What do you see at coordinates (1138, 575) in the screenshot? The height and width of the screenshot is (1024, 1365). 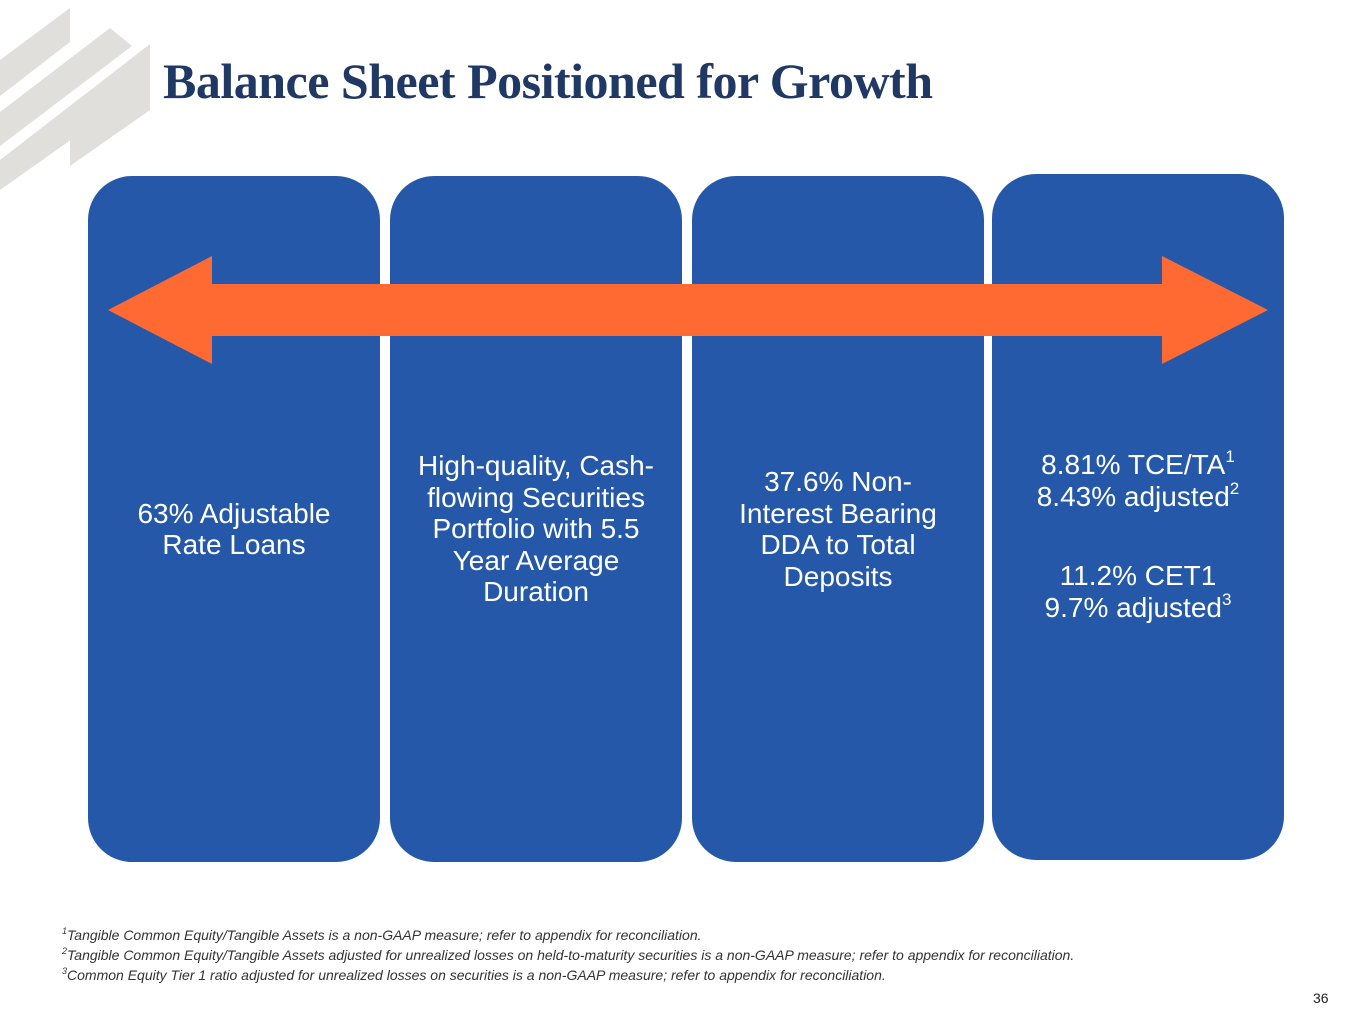 I see `cet1-line: 11.2% CET1` at bounding box center [1138, 575].